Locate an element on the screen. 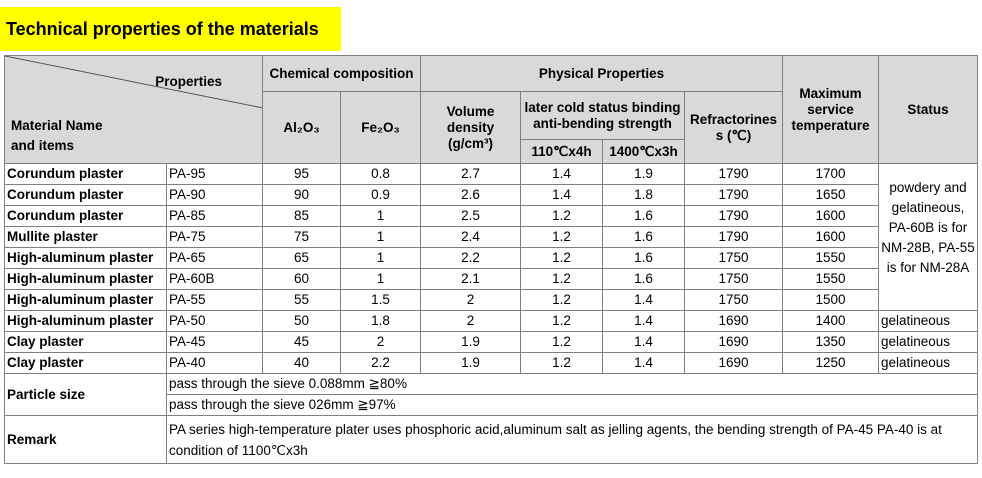 Image resolution: width=982 pixels, height=478 pixels. cond-1400-header: 1400℃x3h is located at coordinates (643, 151).